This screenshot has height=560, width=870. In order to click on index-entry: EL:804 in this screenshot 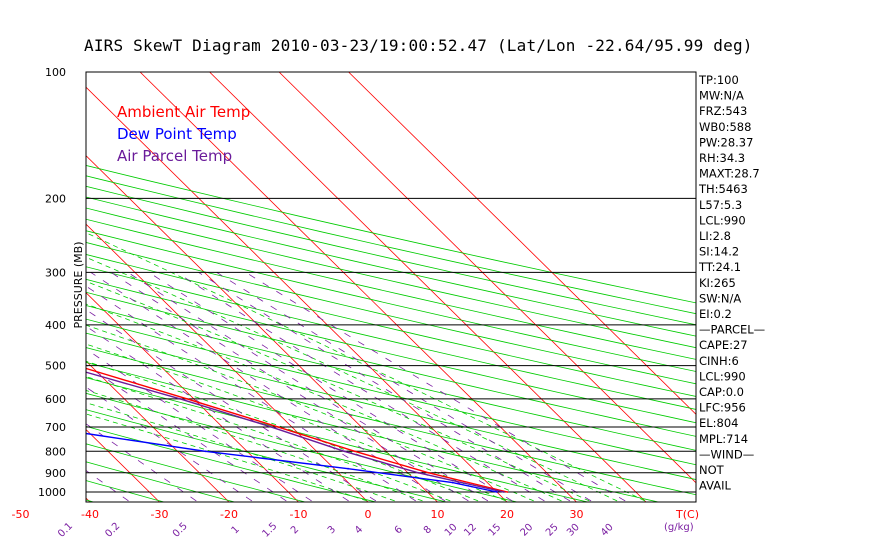, I will do `click(719, 423)`.